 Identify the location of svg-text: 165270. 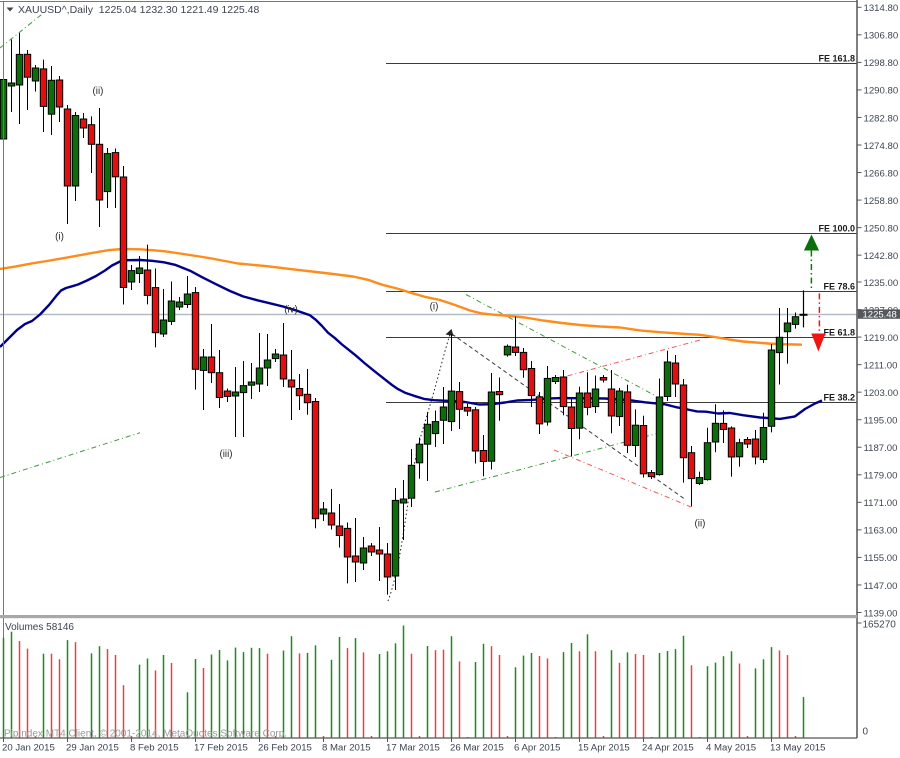
(880, 625).